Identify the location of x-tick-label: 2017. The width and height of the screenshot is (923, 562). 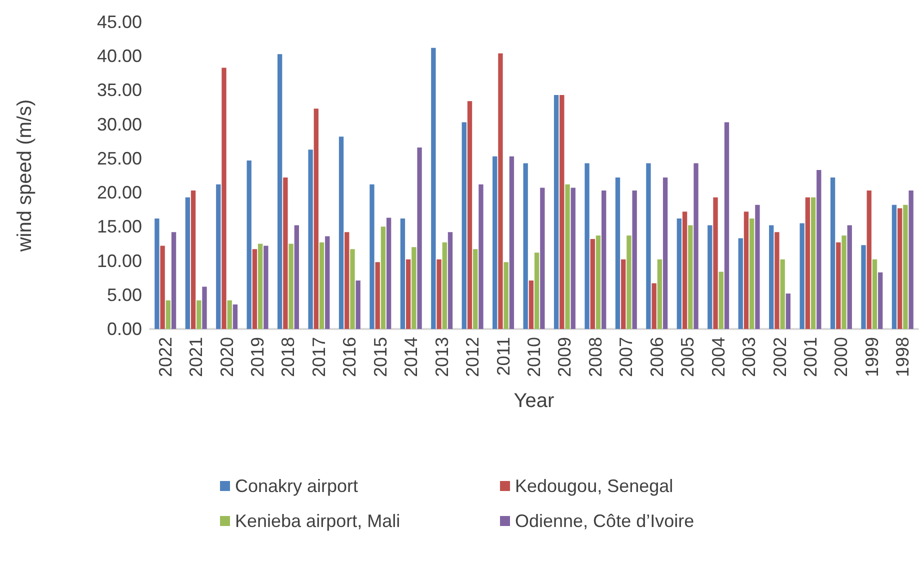
(318, 357).